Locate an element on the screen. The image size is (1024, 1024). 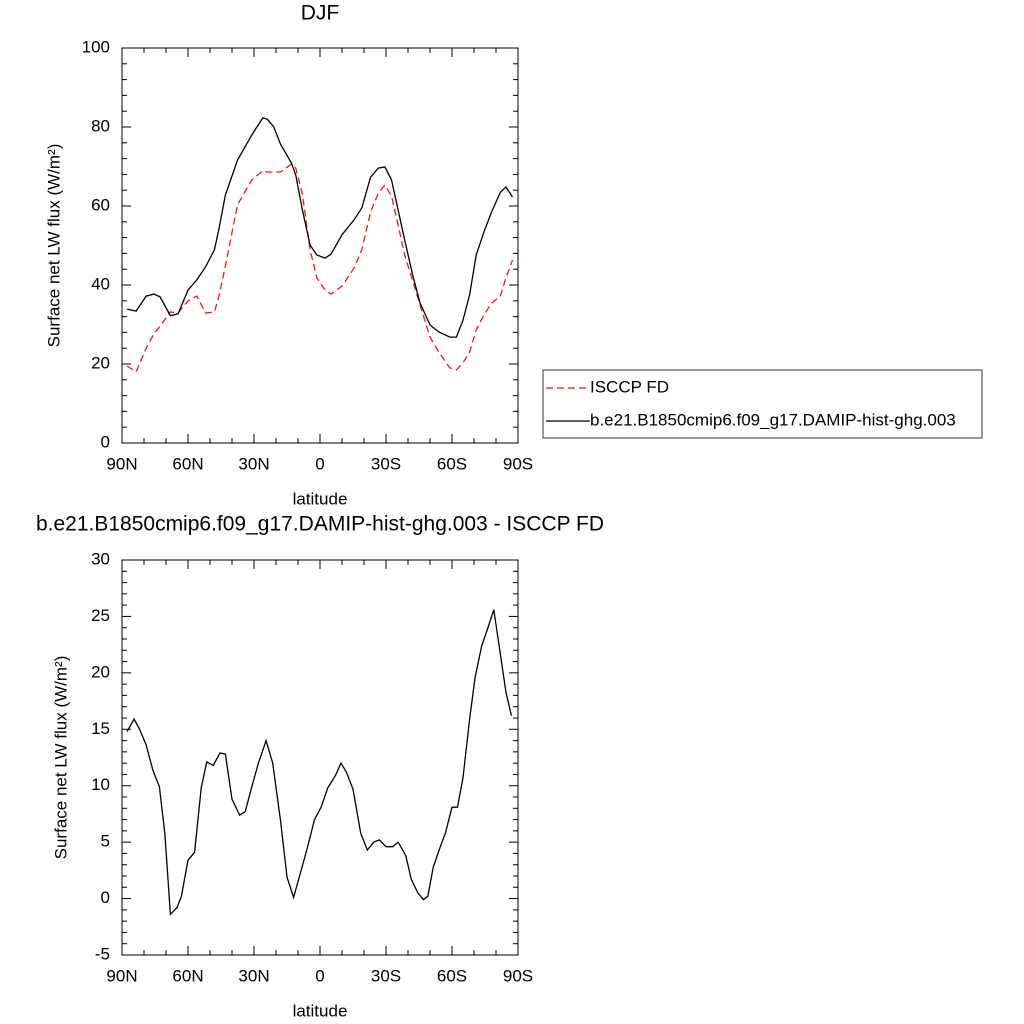
y-tick-label: -5 is located at coordinates (102, 953).